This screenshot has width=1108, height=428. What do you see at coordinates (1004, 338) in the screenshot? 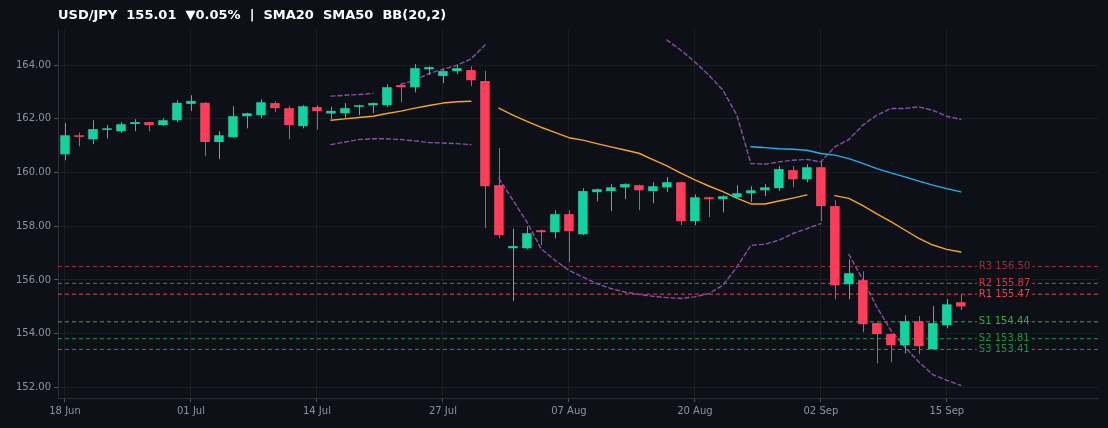
I see `ref-line-label: S2 153.81` at bounding box center [1004, 338].